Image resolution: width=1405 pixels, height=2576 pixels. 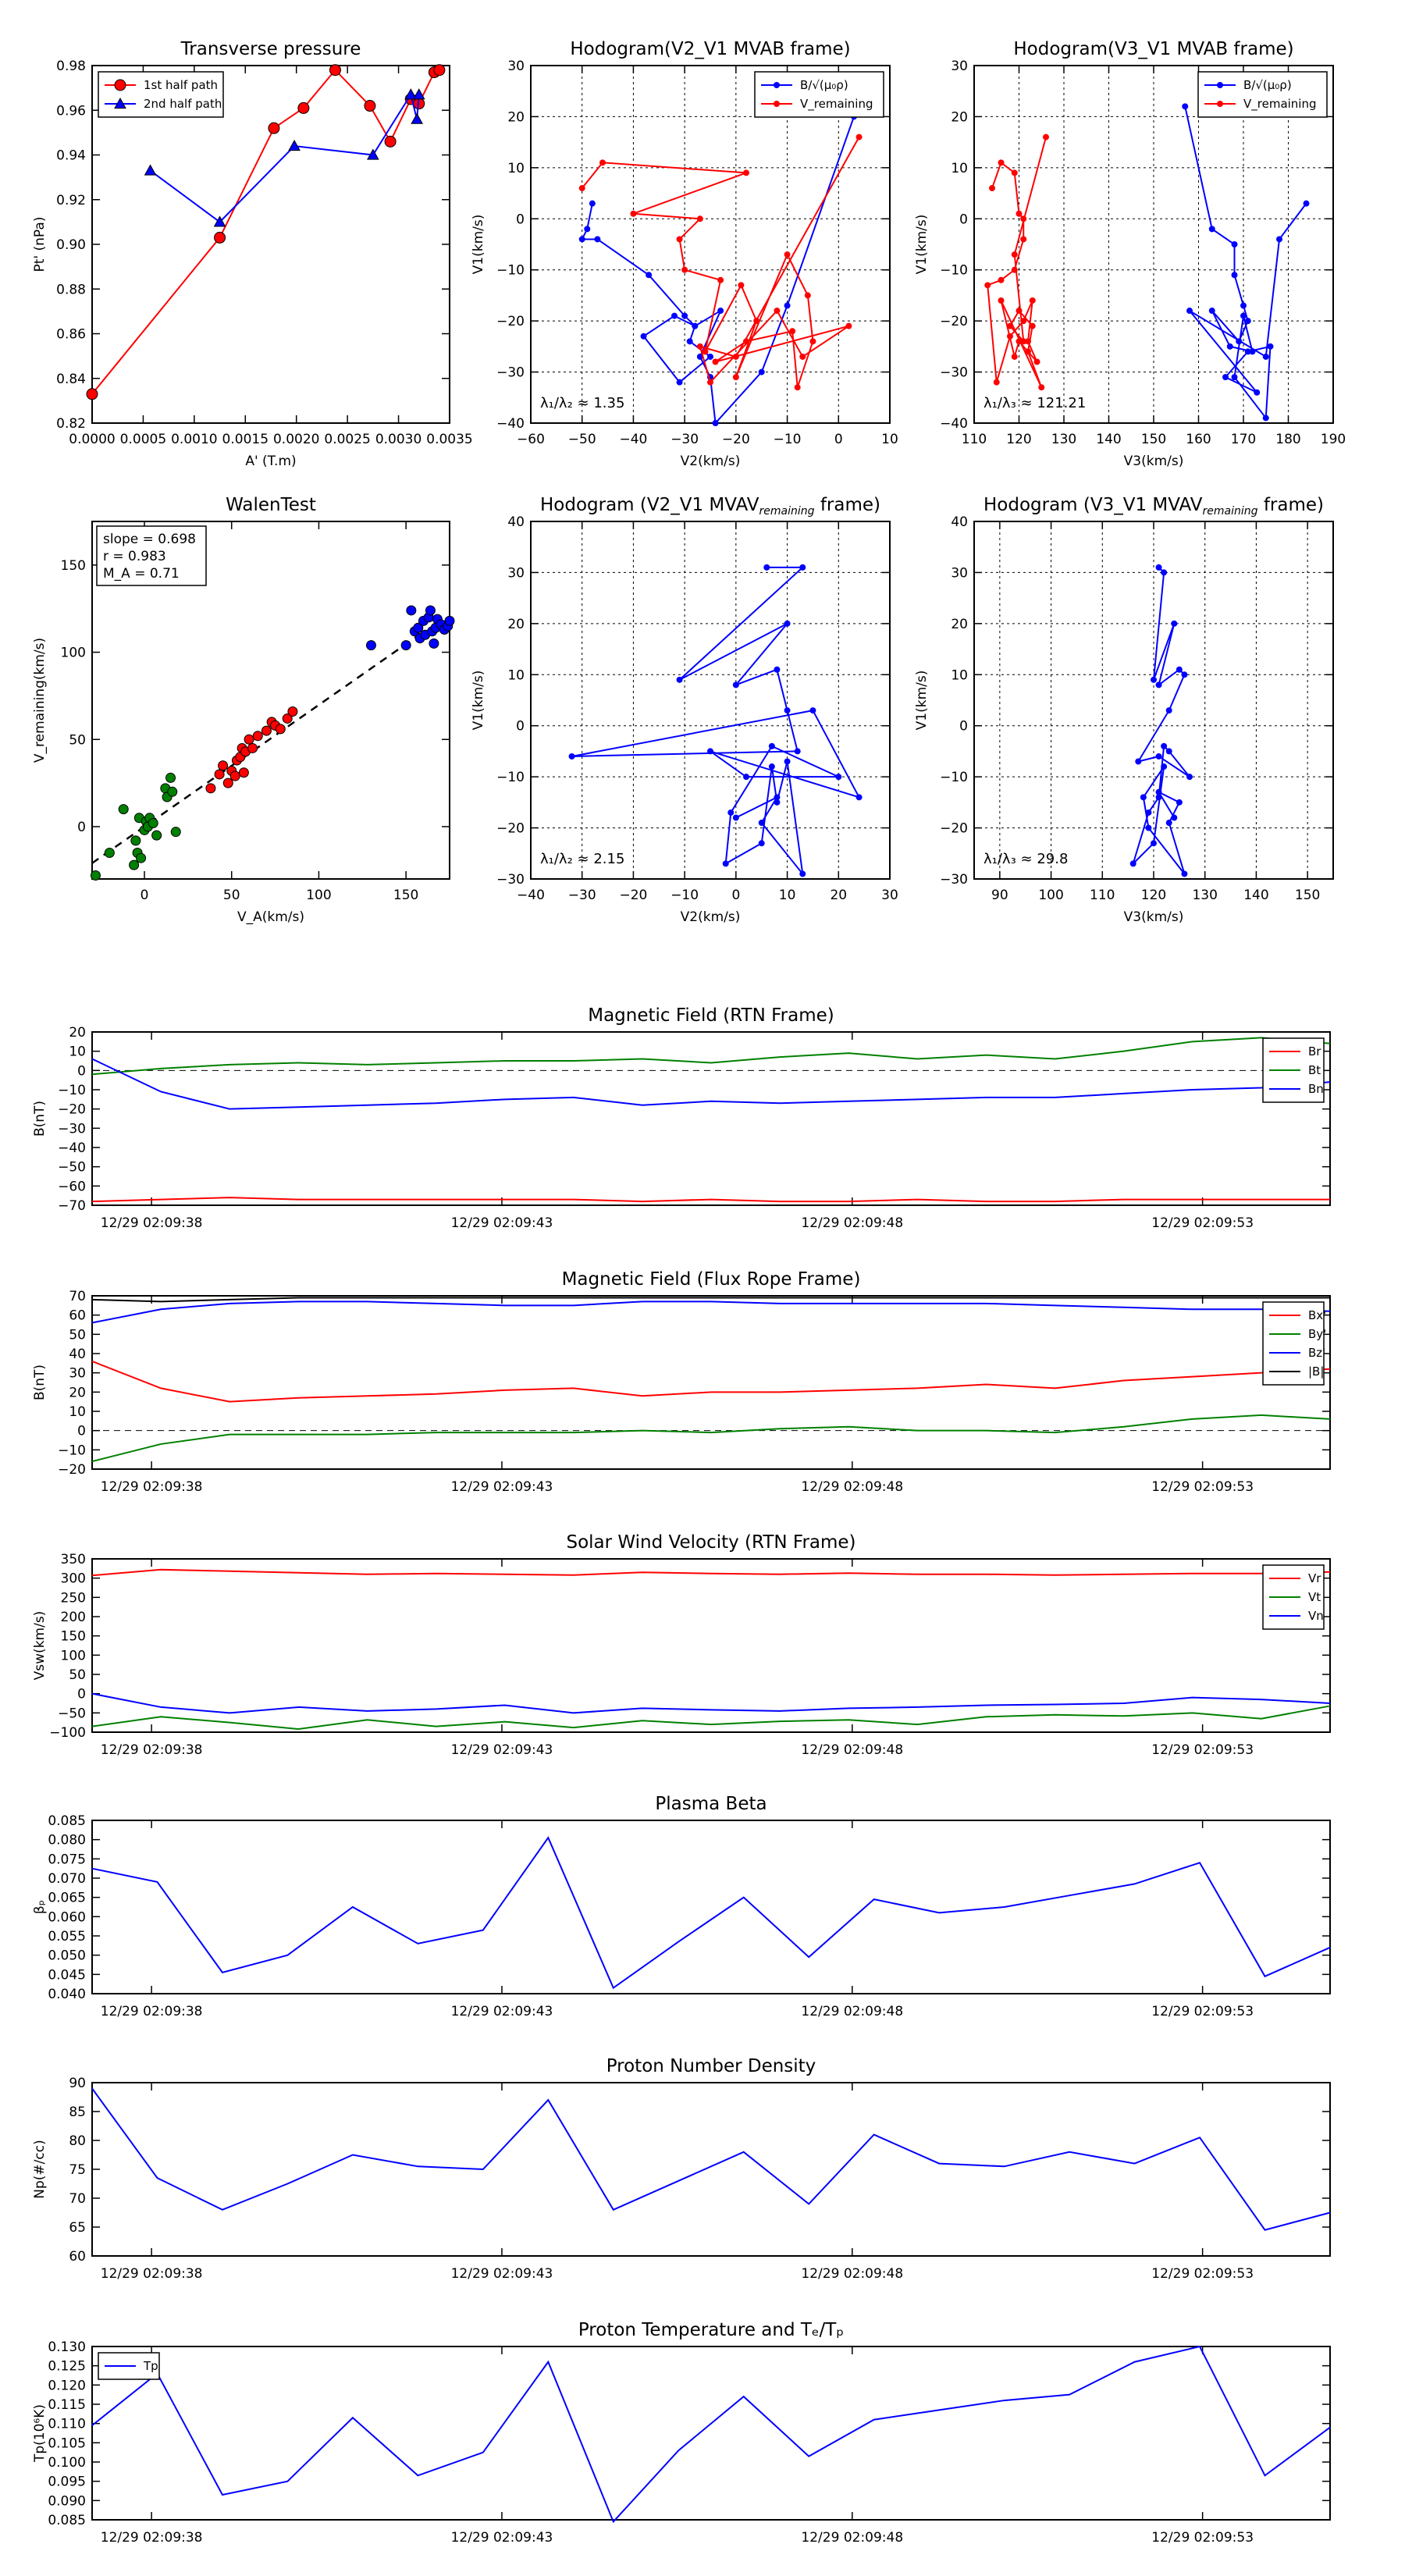 I want to click on x-tick-label: 190, so click(x=1334, y=439).